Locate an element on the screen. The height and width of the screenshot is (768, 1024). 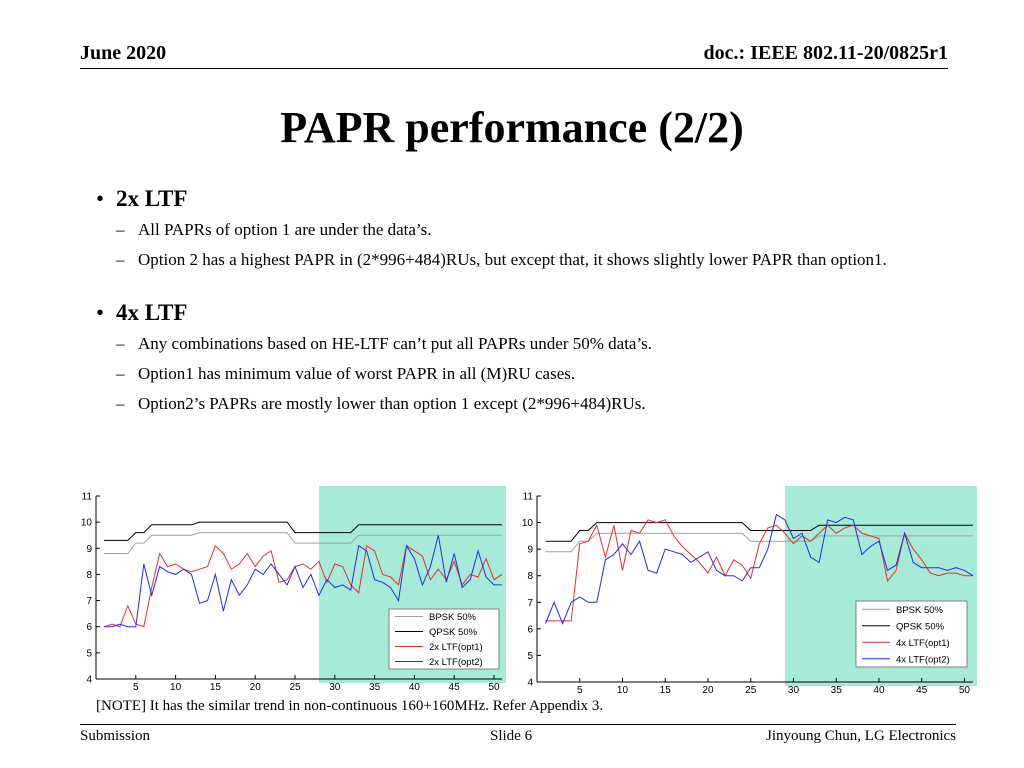
footer-rule is located at coordinates (518, 724).